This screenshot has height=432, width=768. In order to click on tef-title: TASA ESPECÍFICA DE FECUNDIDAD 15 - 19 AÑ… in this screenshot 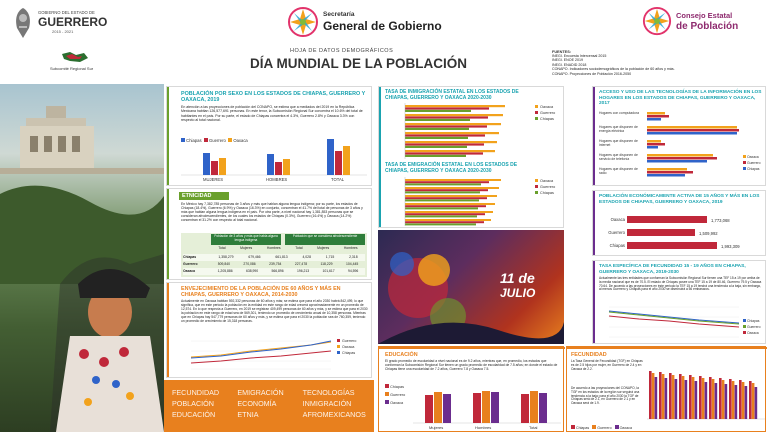, I will do `click(672, 269)`.